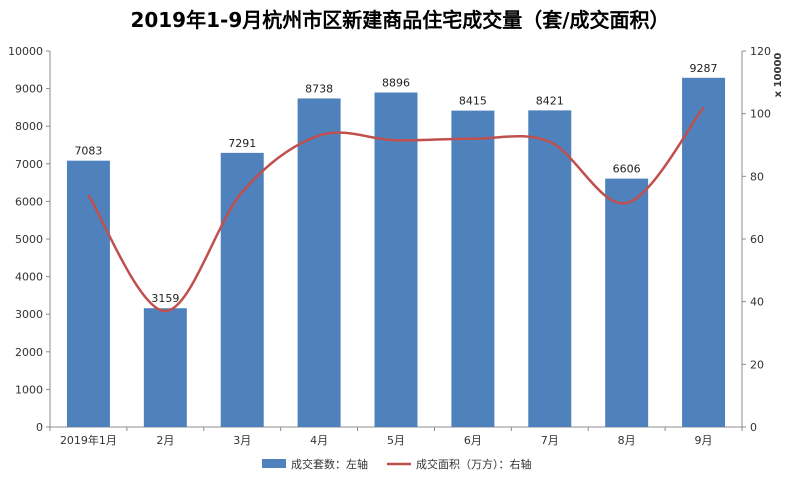 The height and width of the screenshot is (486, 800). Describe the element at coordinates (396, 83) in the screenshot. I see `bar-data-label: 8896` at that location.